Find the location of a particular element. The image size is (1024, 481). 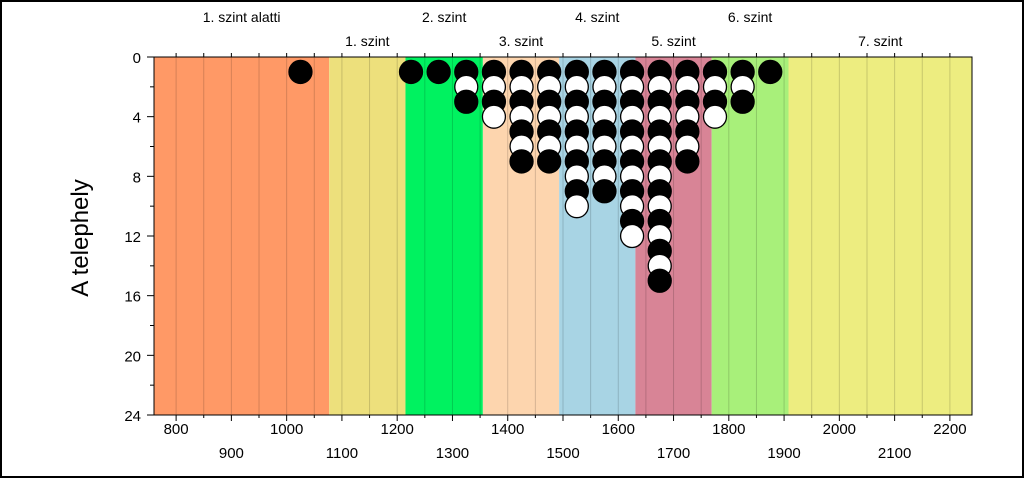

x-tick-label: 2200 is located at coordinates (949, 429).